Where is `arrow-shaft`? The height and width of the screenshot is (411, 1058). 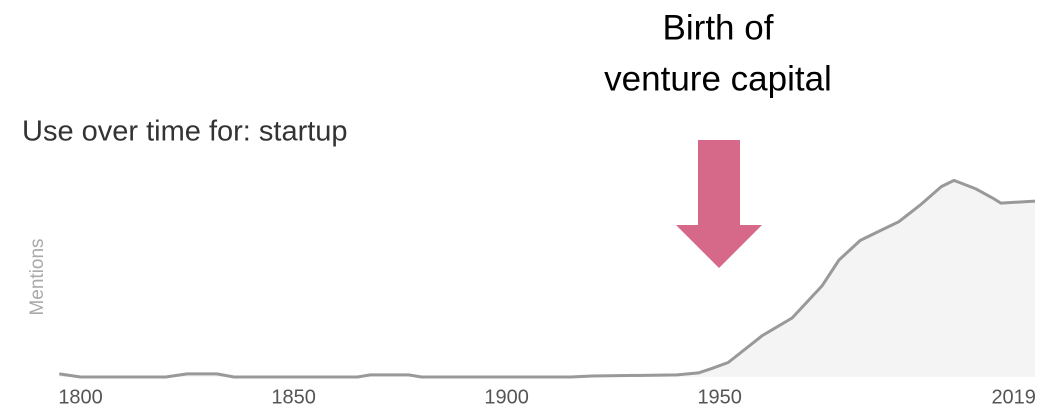 arrow-shaft is located at coordinates (719, 183).